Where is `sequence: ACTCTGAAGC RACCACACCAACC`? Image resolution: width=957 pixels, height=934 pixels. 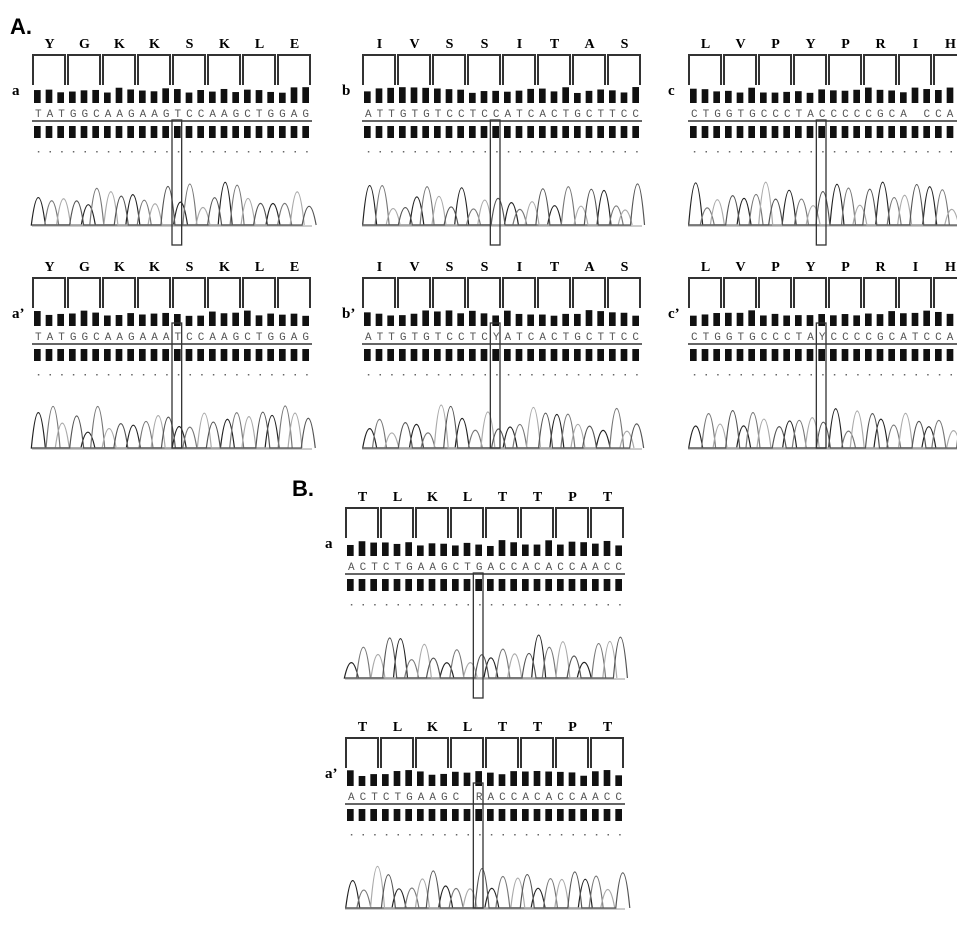
sequence: ACTCTGAAGC RACCACACCAACC is located at coordinates (485, 798).